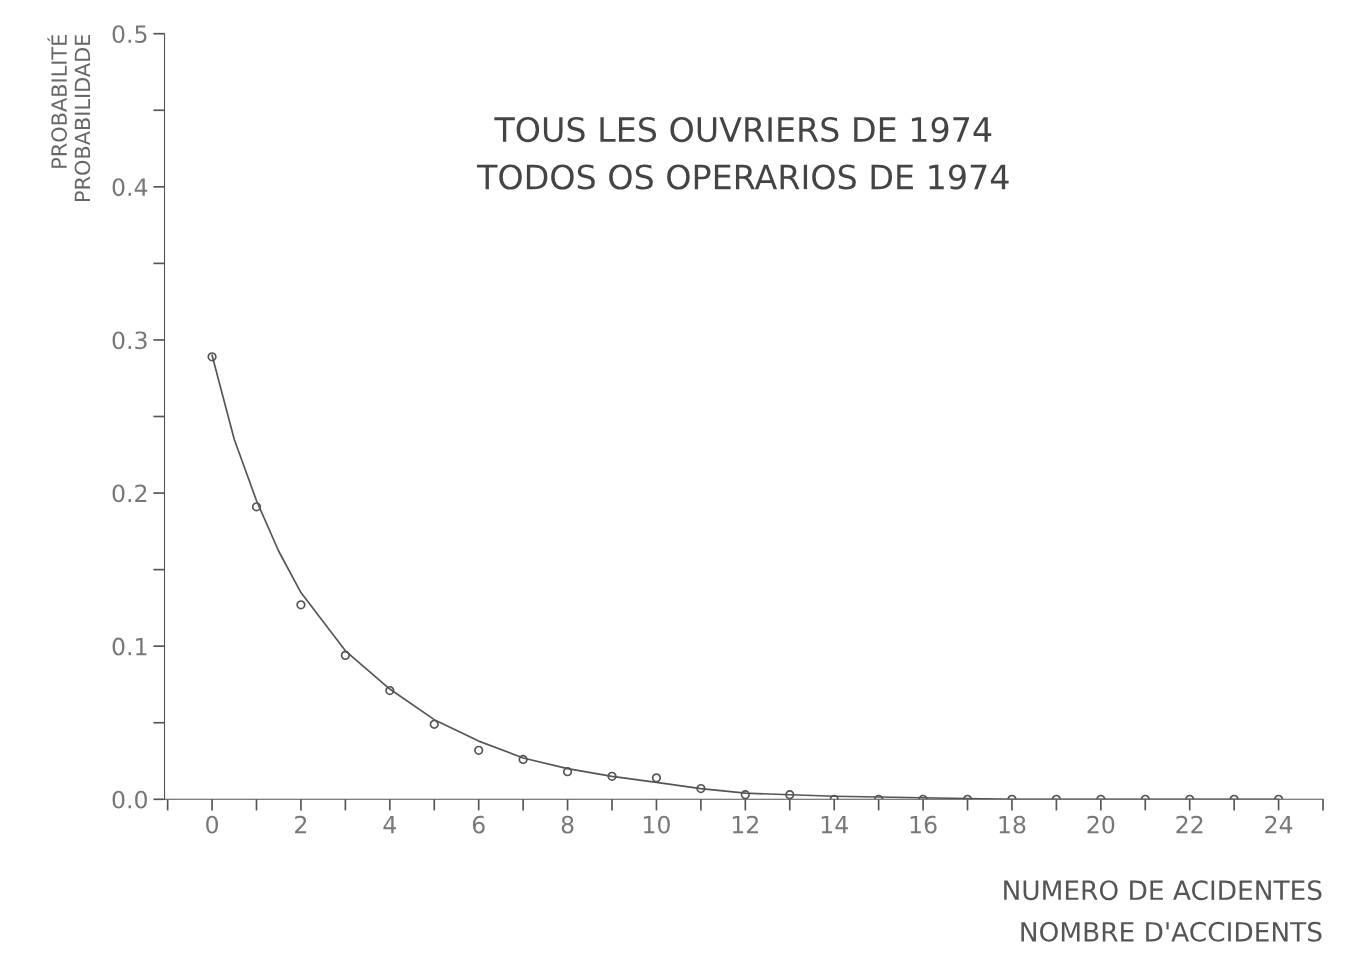 This screenshot has width=1371, height=963. What do you see at coordinates (69, 118) in the screenshot?
I see `y-axis-title: PROBABILITÉ PROBABILIDADE` at bounding box center [69, 118].